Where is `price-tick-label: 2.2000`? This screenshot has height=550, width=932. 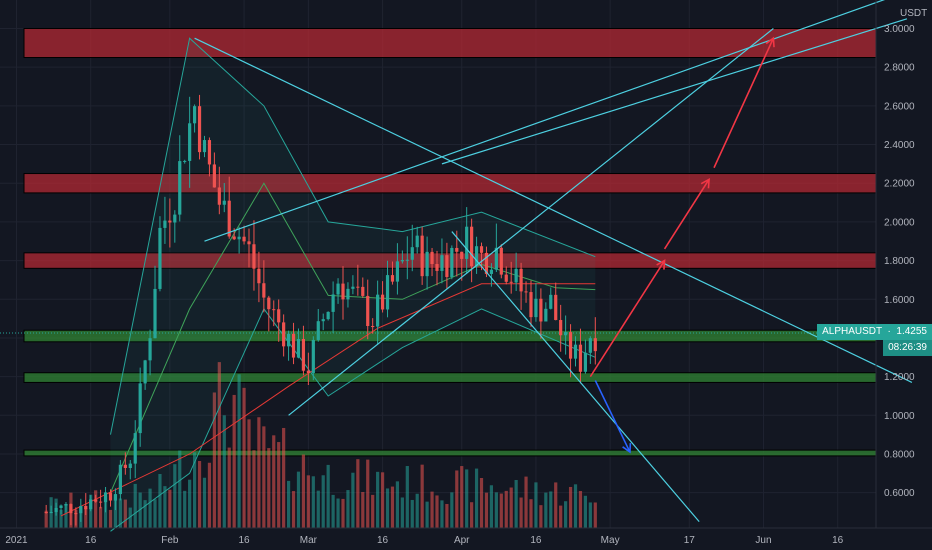 price-tick-label: 2.2000 is located at coordinates (899, 184).